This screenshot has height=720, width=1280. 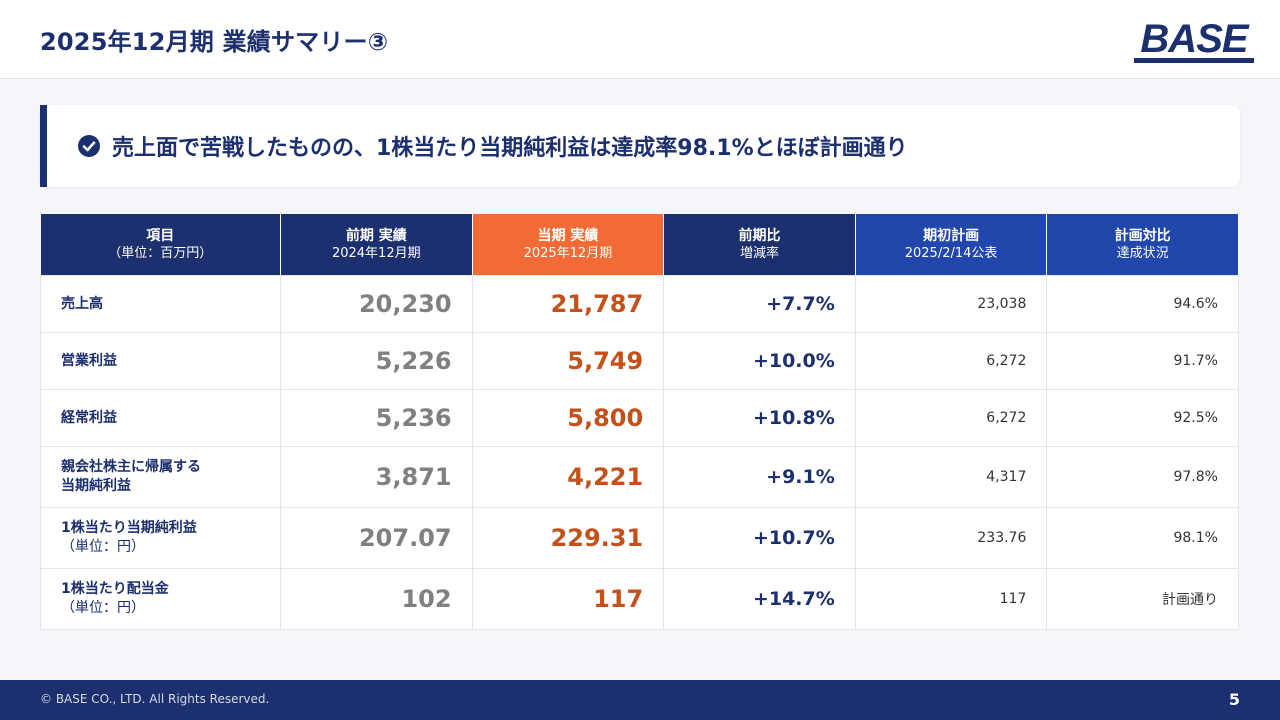 I want to click on header-achievement-sub: 達成状況, so click(x=1142, y=253).